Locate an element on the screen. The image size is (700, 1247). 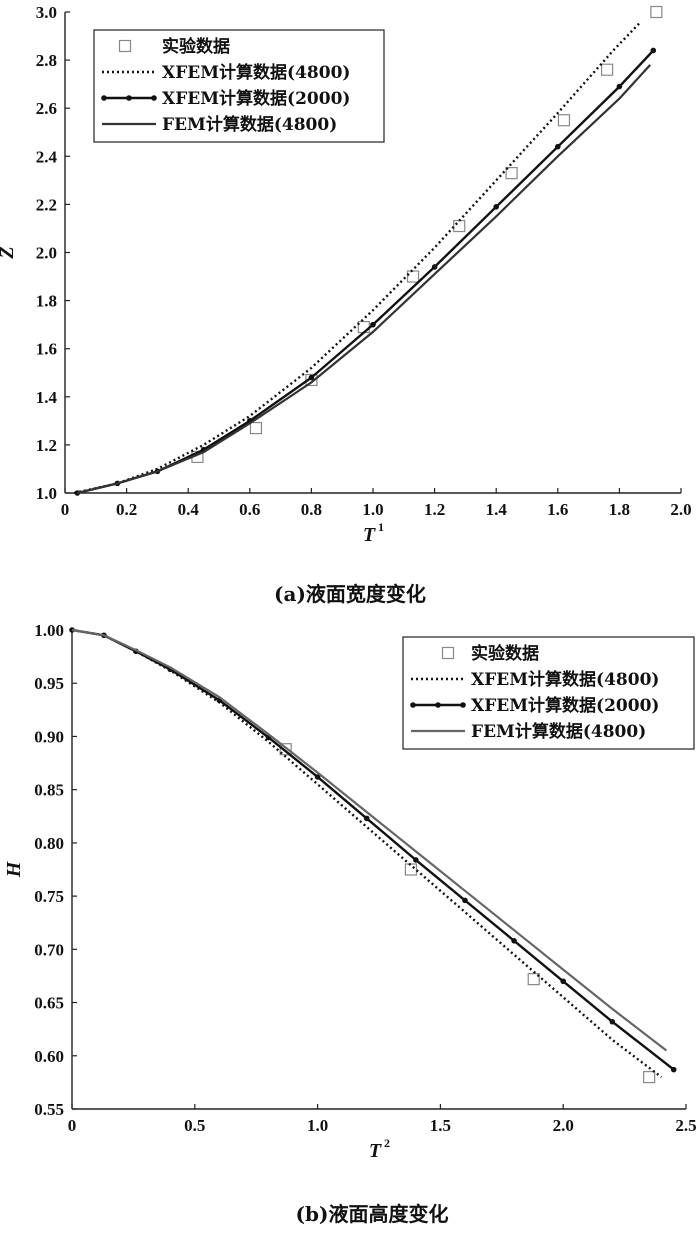
x-axis-label-superscript: 1 is located at coordinates (381, 527).